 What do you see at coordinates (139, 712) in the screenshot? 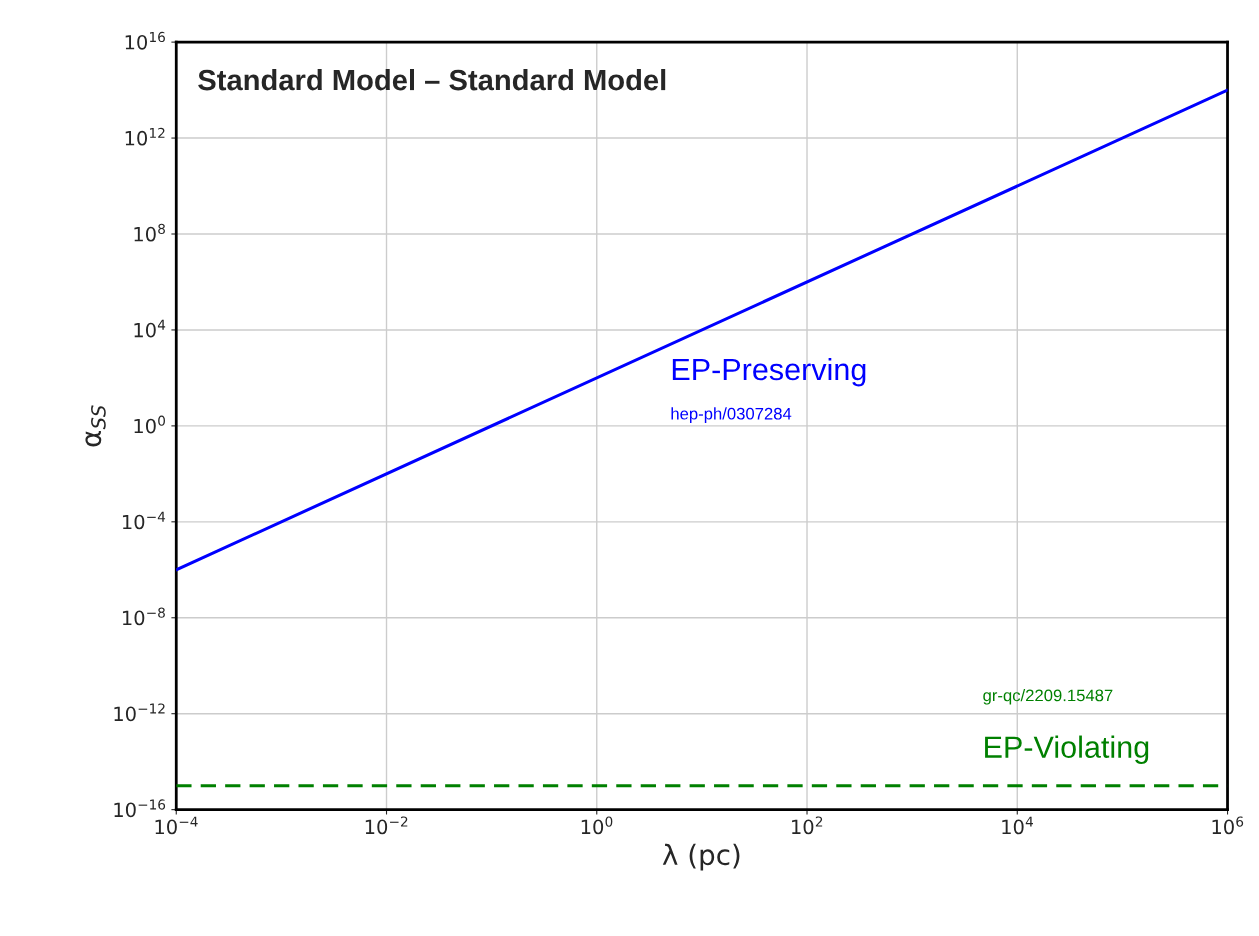
I see `y-tick-label: 10$^{−12}$` at bounding box center [139, 712].